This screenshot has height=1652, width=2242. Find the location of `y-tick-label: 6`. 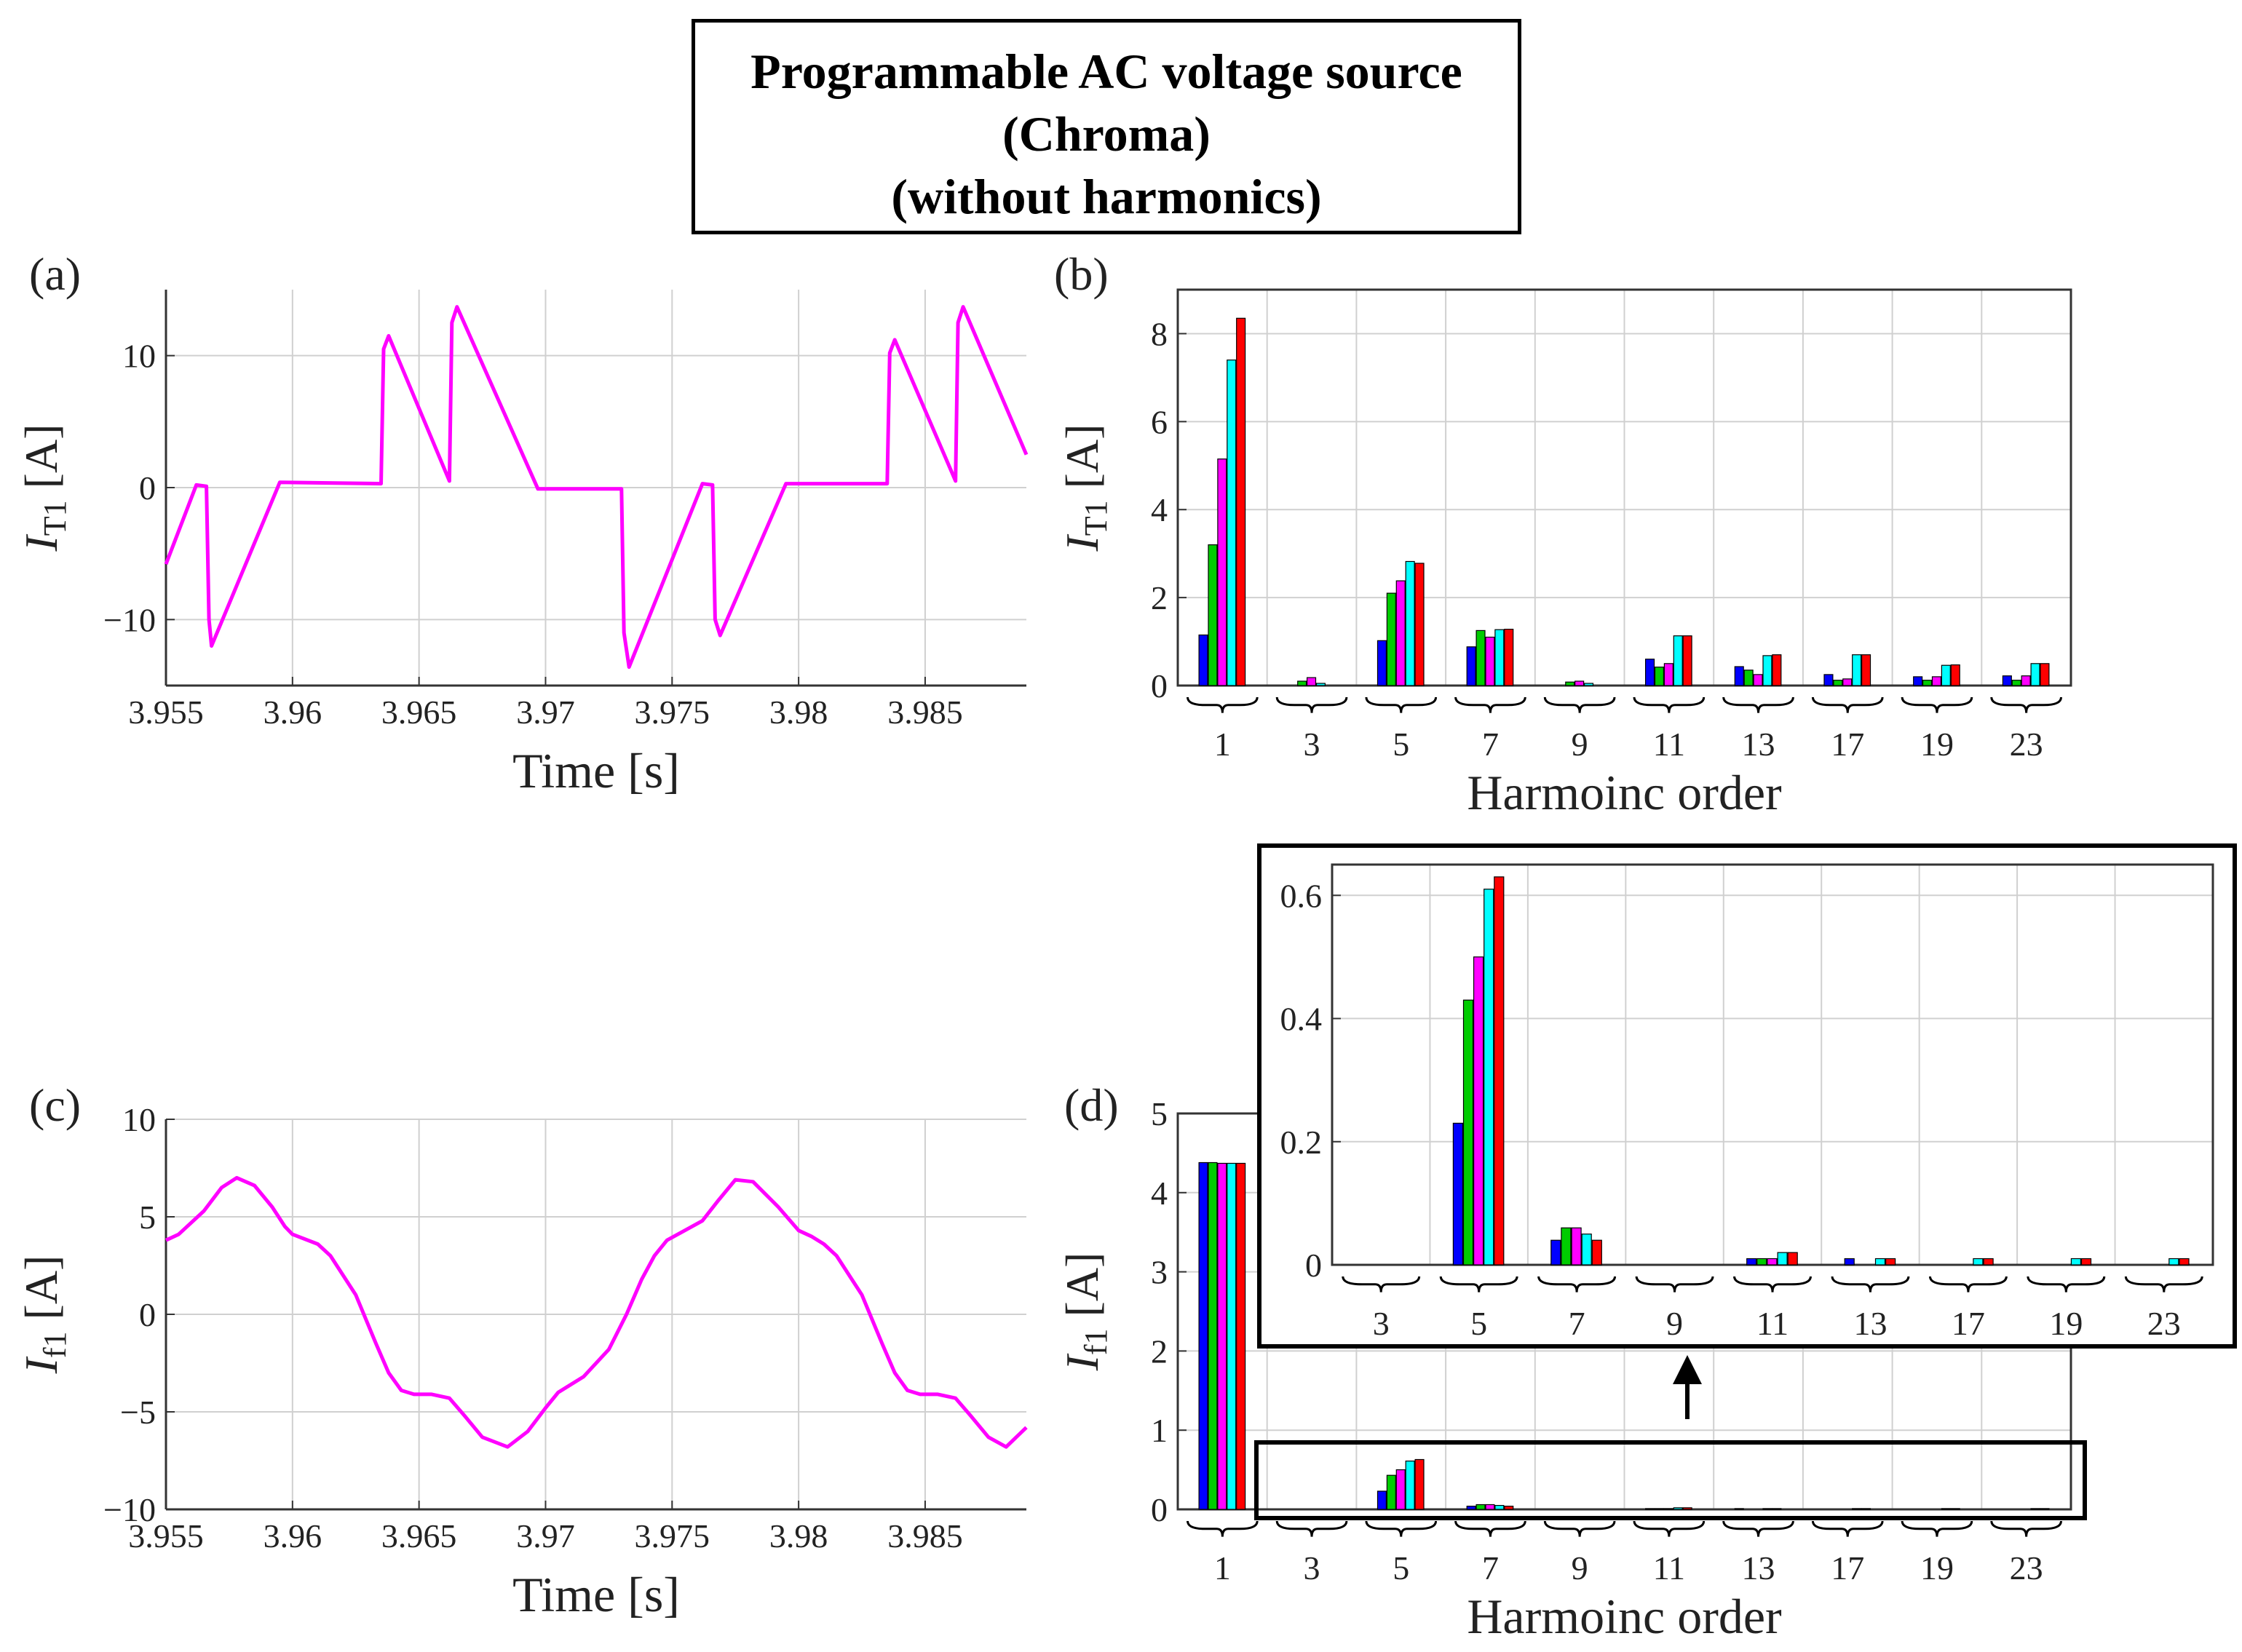

y-tick-label: 6 is located at coordinates (1160, 421).